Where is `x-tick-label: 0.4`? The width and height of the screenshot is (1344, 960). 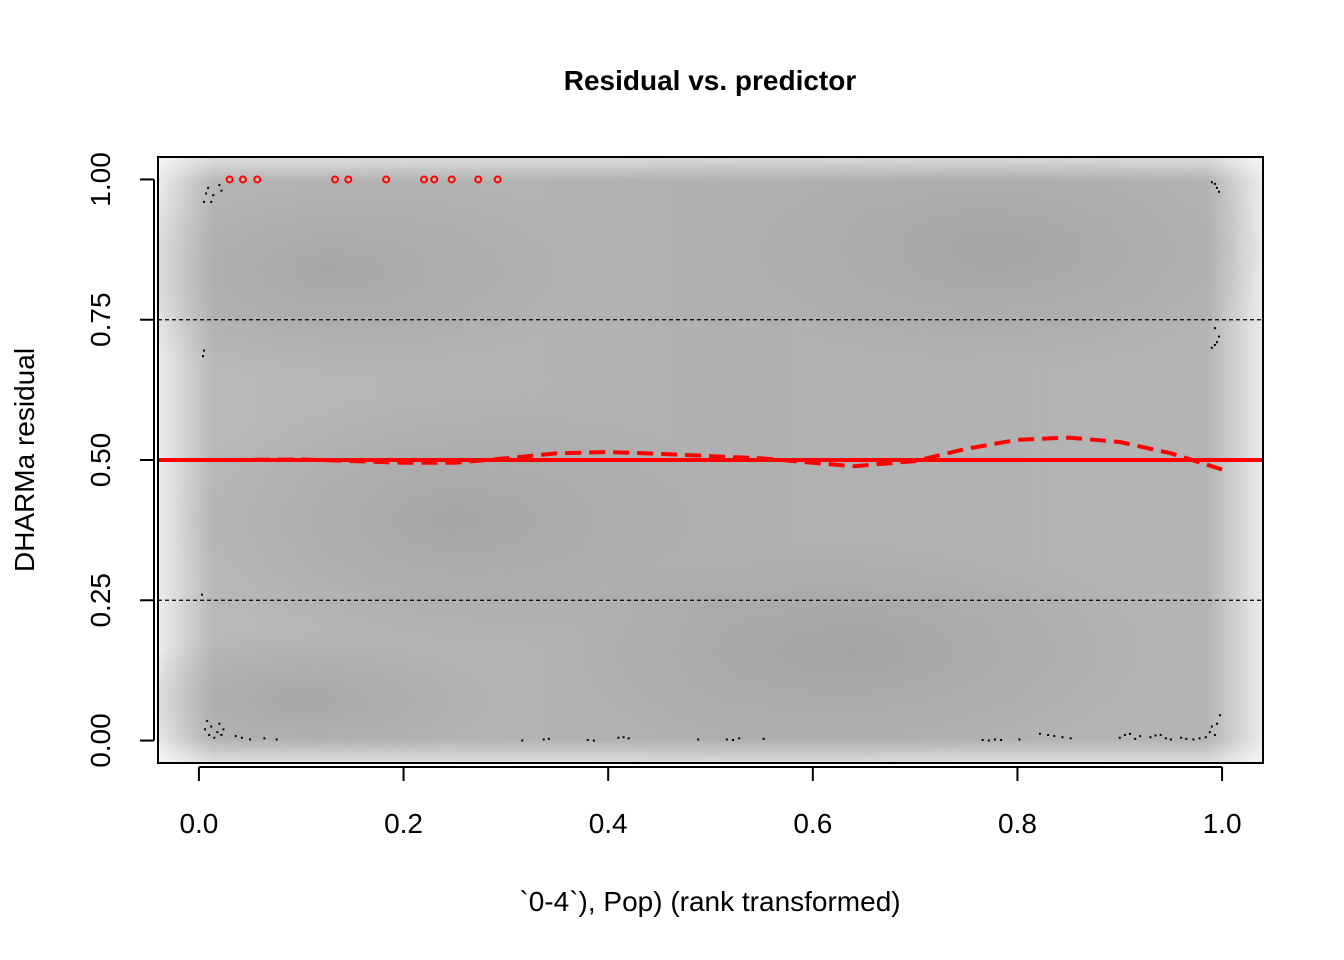
x-tick-label: 0.4 is located at coordinates (608, 823).